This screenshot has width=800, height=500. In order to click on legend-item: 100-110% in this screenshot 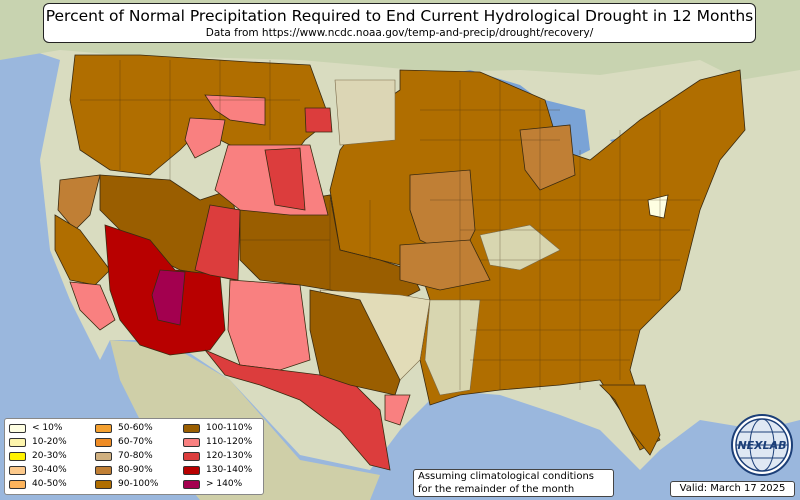, I will do `click(217, 428)`.